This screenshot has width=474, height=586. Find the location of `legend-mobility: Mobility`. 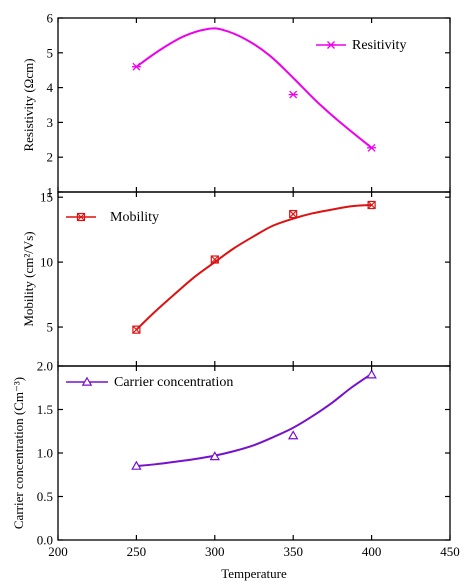

legend-mobility: Mobility is located at coordinates (112, 217).